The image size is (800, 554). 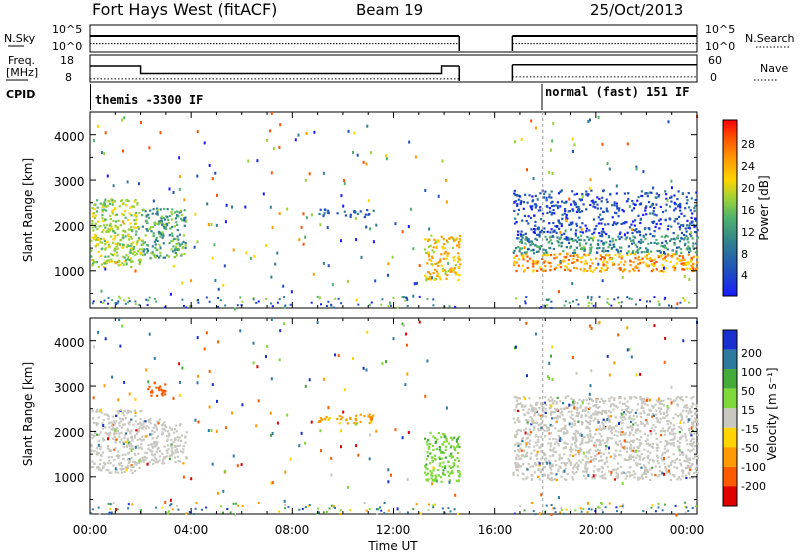 I want to click on velocity-ylabel: Slant Range [km], so click(x=28, y=414).